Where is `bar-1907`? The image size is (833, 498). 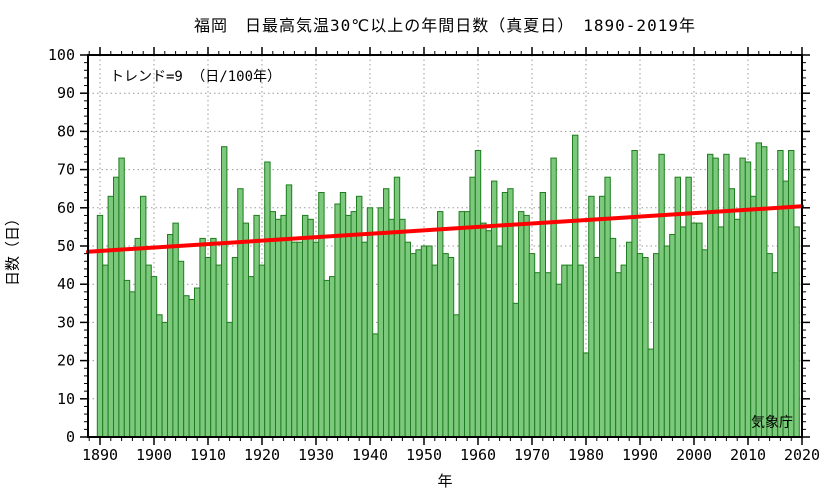
bar-1907 is located at coordinates (192, 368).